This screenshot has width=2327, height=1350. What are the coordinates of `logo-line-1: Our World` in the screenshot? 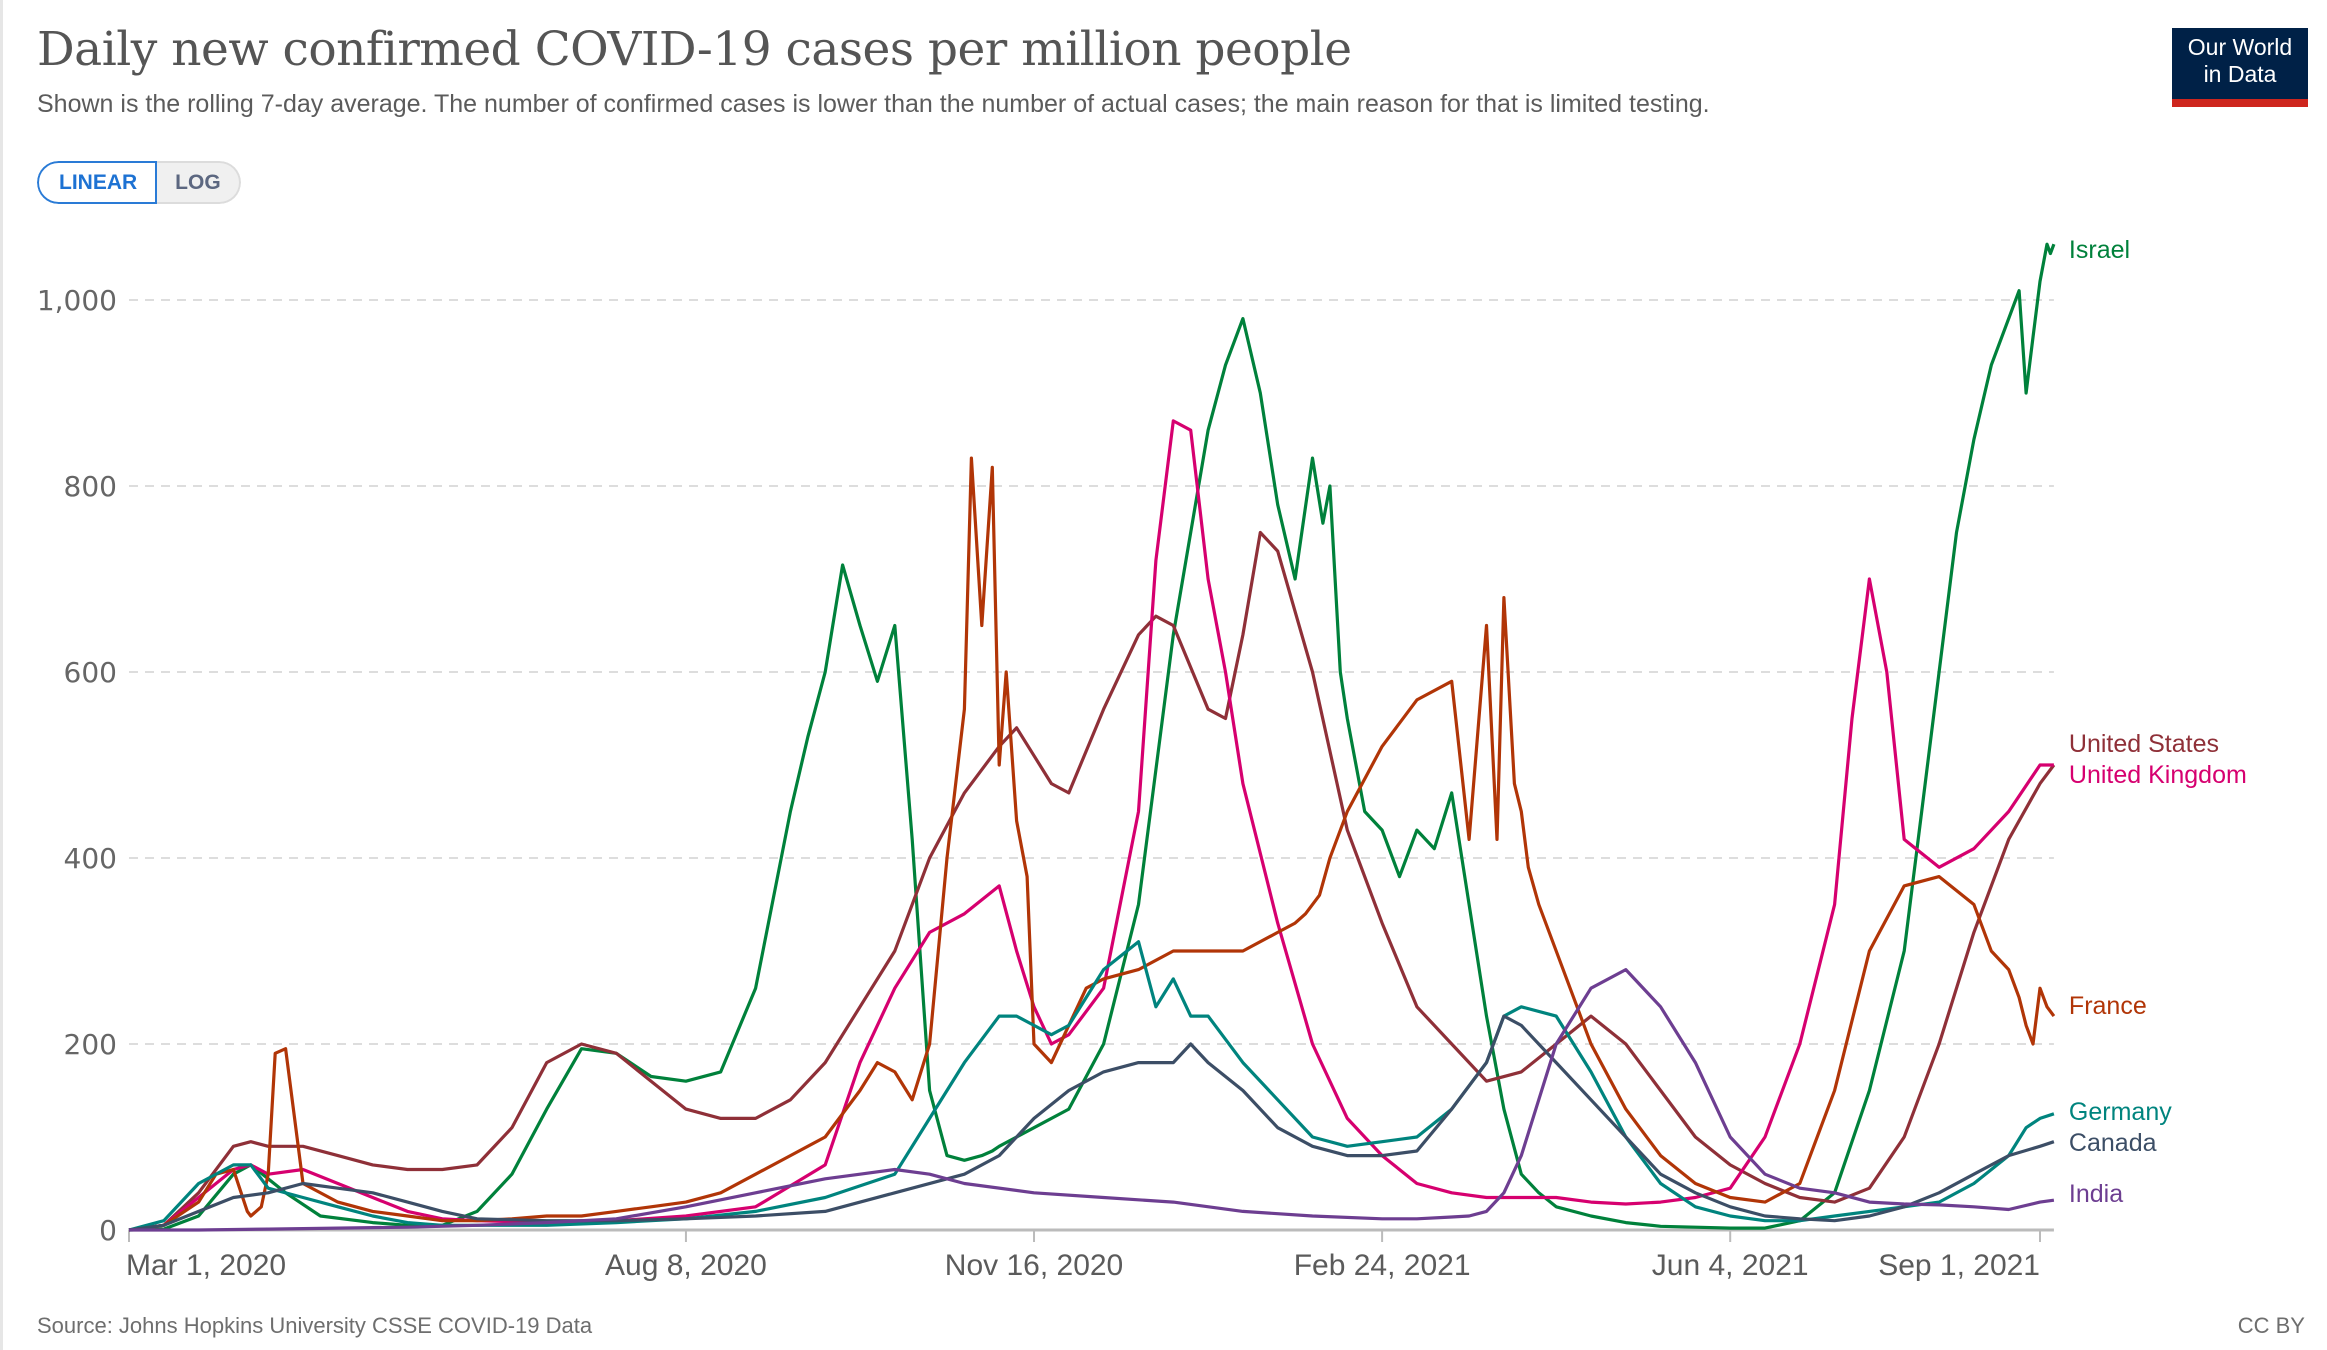 It's located at (2240, 47).